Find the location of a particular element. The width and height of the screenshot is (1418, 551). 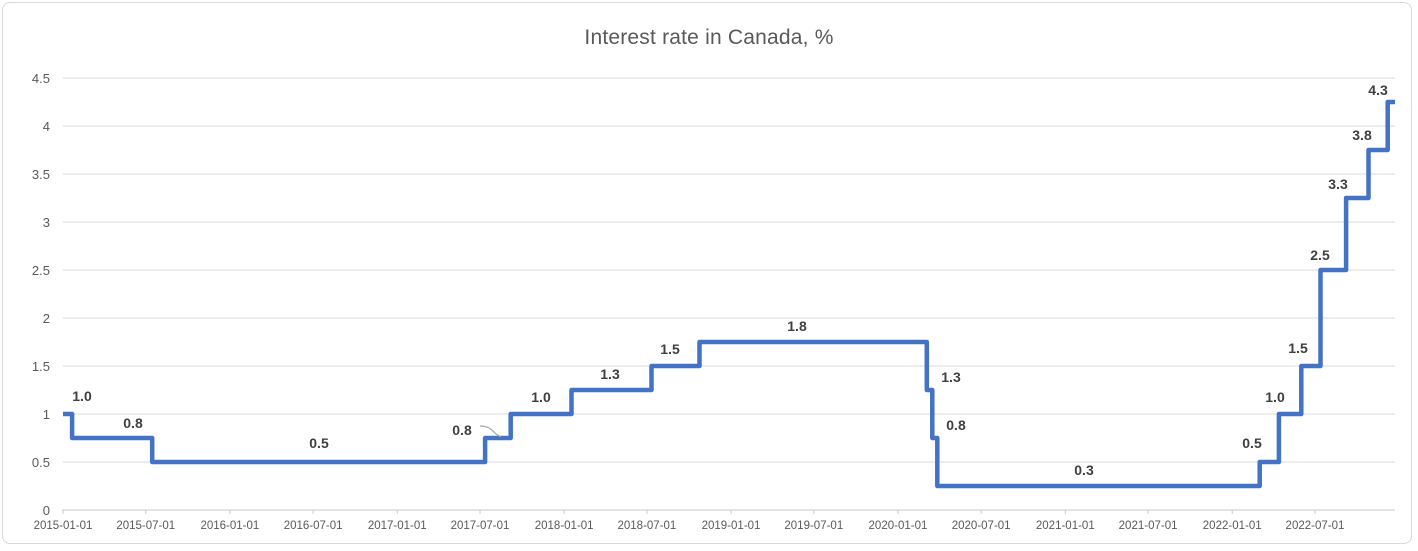

y-axis-tick-label: 0.5 is located at coordinates (40, 462).